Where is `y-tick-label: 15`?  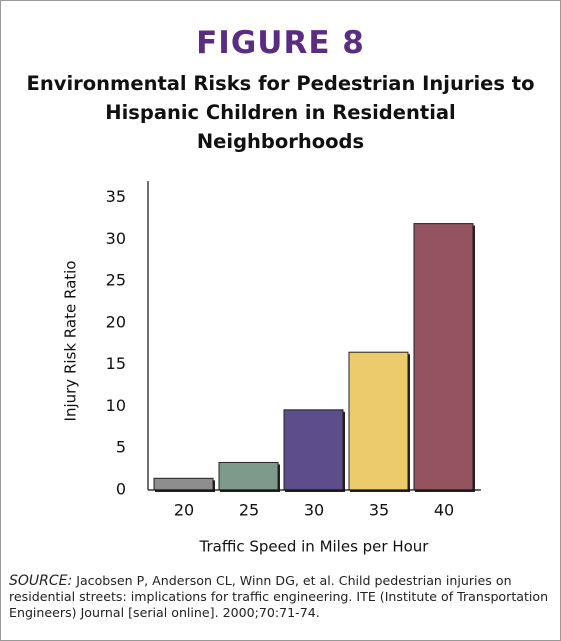
y-tick-label: 15 is located at coordinates (116, 363).